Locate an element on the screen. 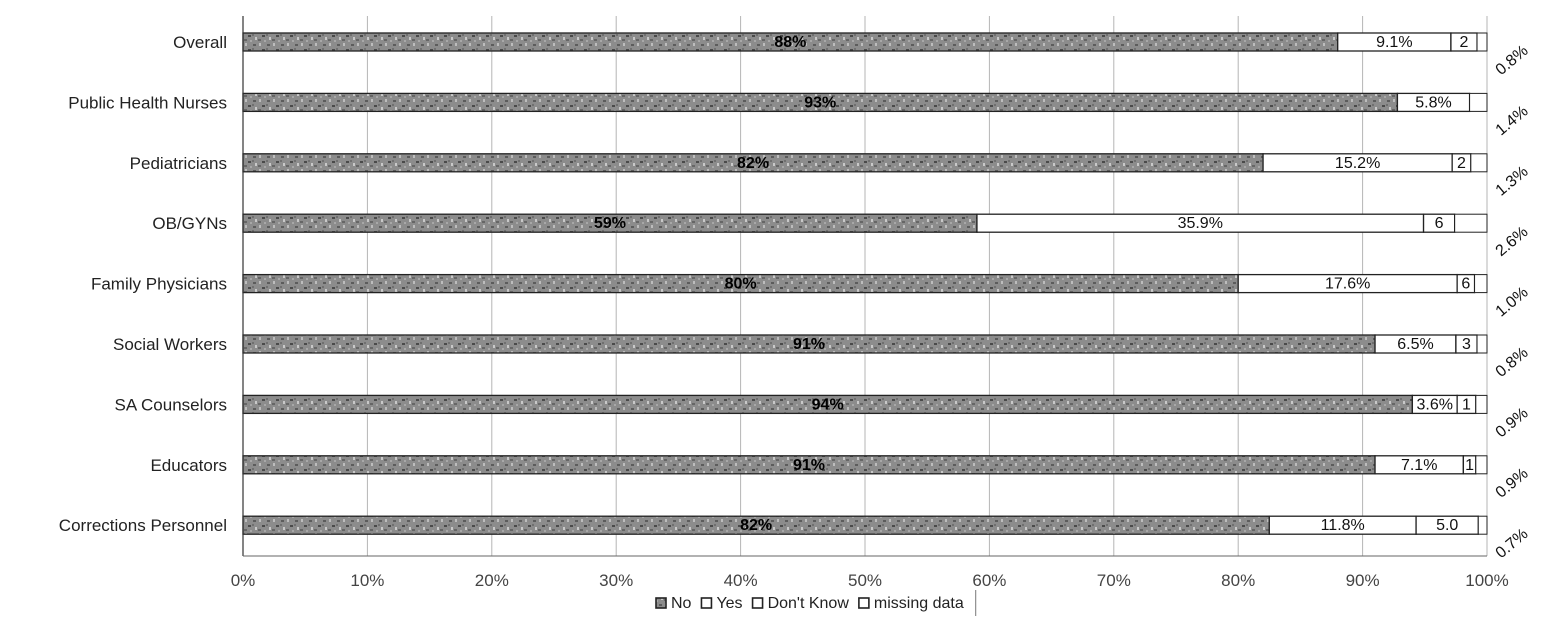 This screenshot has height=630, width=1543. category-label: Family Physicians is located at coordinates (159, 284).